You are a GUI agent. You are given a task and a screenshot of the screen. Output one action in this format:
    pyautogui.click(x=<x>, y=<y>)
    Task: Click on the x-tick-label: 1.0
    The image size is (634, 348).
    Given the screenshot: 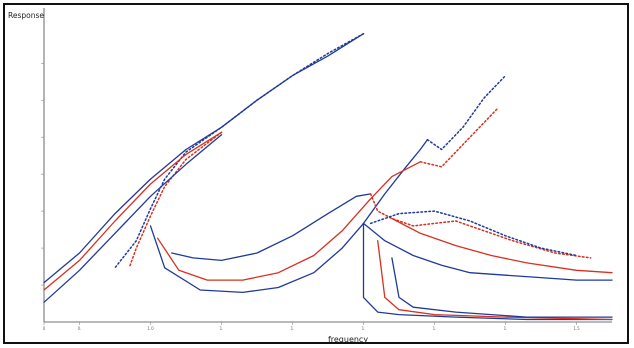 What is the action you would take?
    pyautogui.click(x=150, y=328)
    